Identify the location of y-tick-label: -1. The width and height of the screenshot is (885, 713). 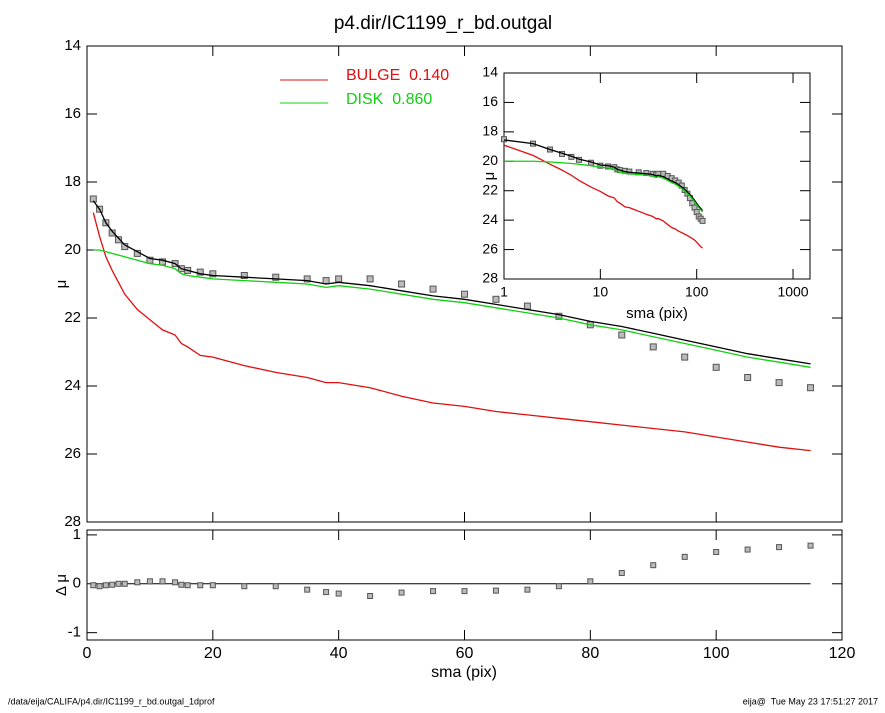
(74, 632).